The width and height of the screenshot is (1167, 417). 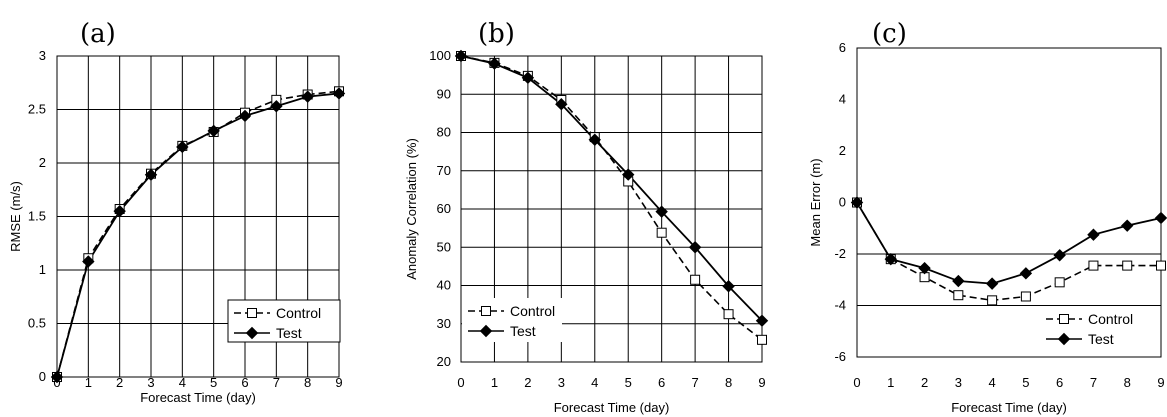 What do you see at coordinates (496, 34) in the screenshot?
I see `panel-label: (b)` at bounding box center [496, 34].